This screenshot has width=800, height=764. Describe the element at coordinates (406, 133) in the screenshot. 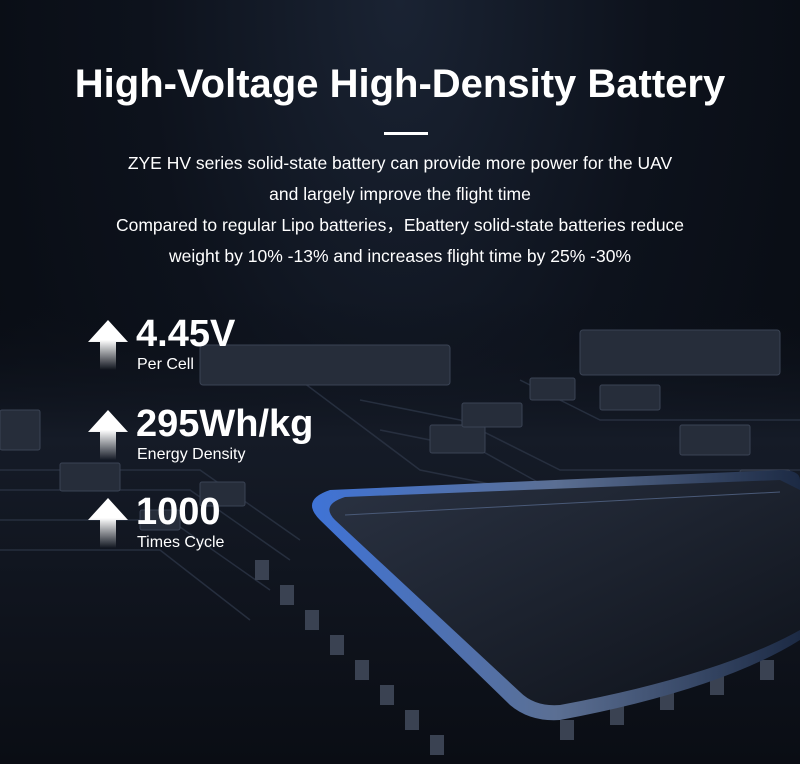

I see `title-divider` at that location.